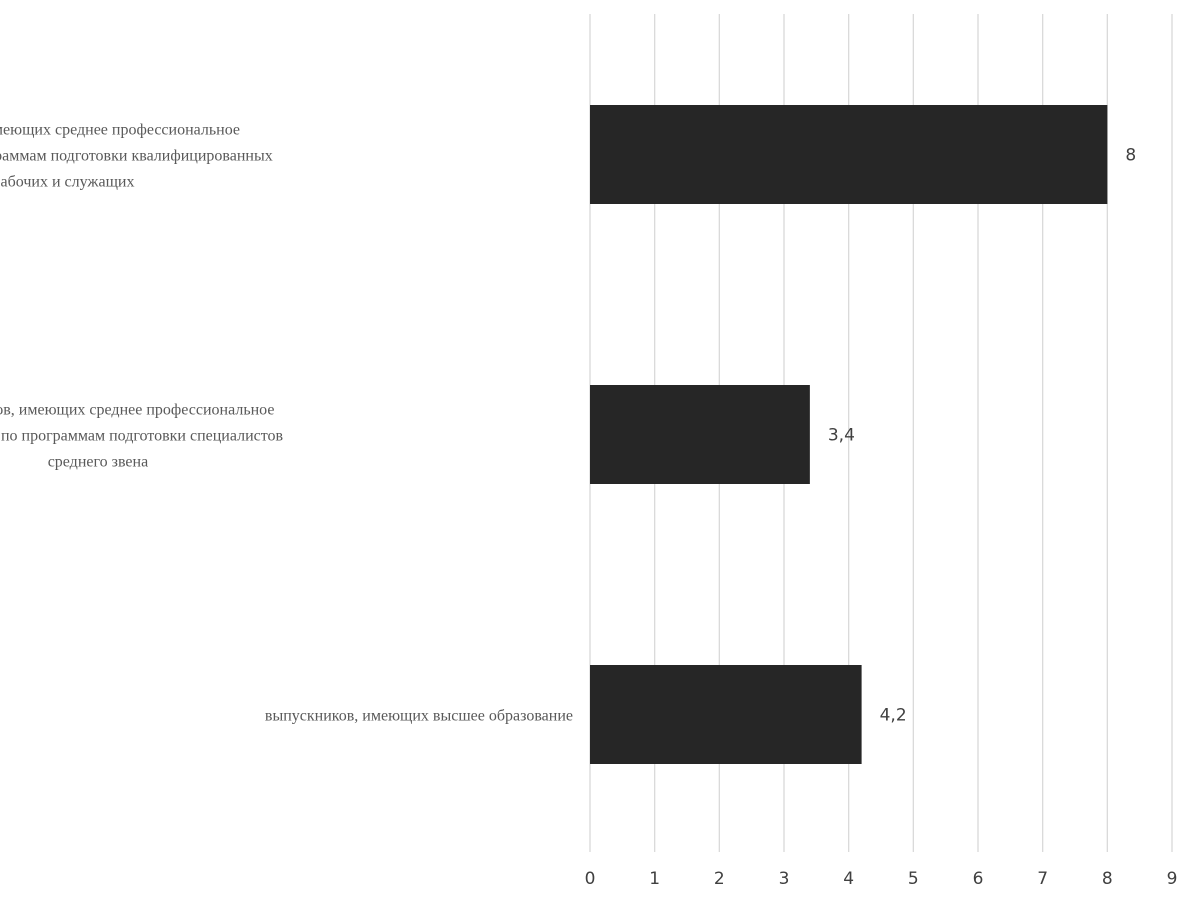 This screenshot has width=1183, height=901. I want to click on bar-value-label: 4,2, so click(893, 716).